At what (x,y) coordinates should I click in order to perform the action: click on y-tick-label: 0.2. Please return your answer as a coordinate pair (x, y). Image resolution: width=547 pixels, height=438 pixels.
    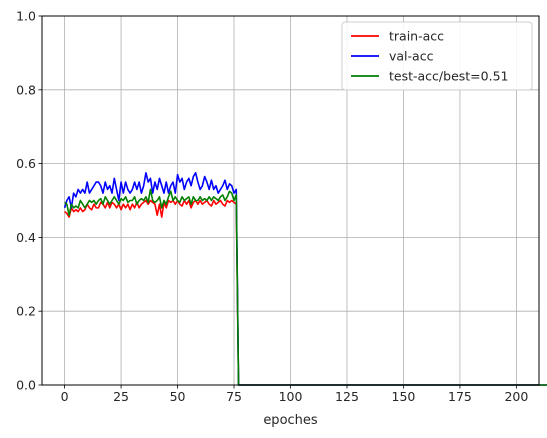
    Looking at the image, I should click on (26, 311).